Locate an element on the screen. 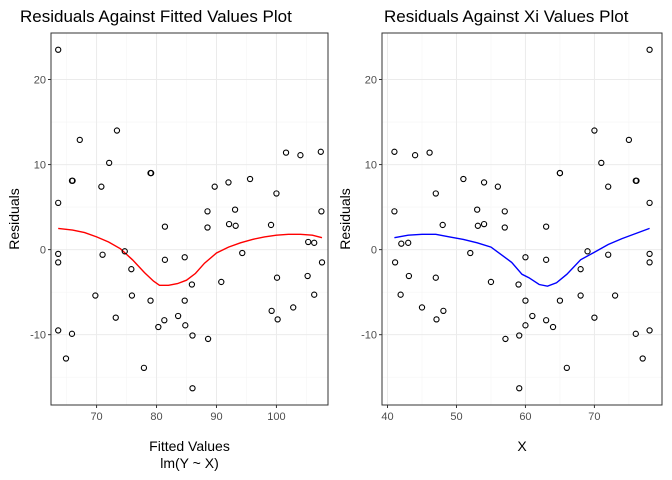 Image resolution: width=672 pixels, height=480 pixels. panel2-xlabel: X is located at coordinates (522, 446).